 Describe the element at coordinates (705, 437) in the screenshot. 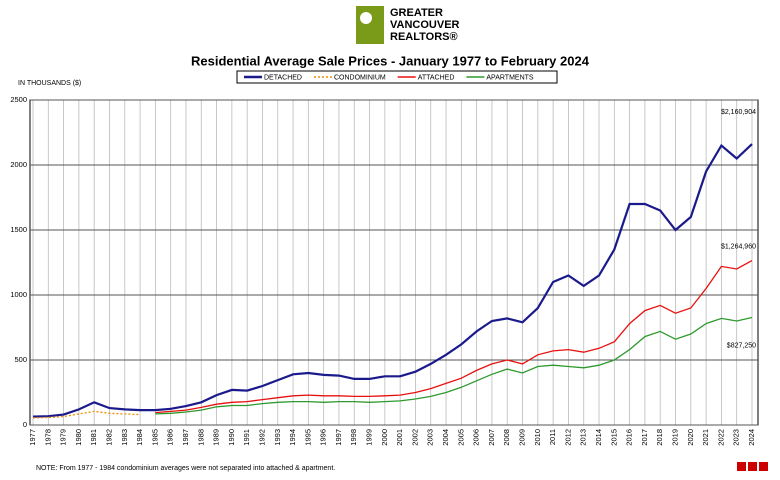

I see `x-tick-label: 2021` at that location.